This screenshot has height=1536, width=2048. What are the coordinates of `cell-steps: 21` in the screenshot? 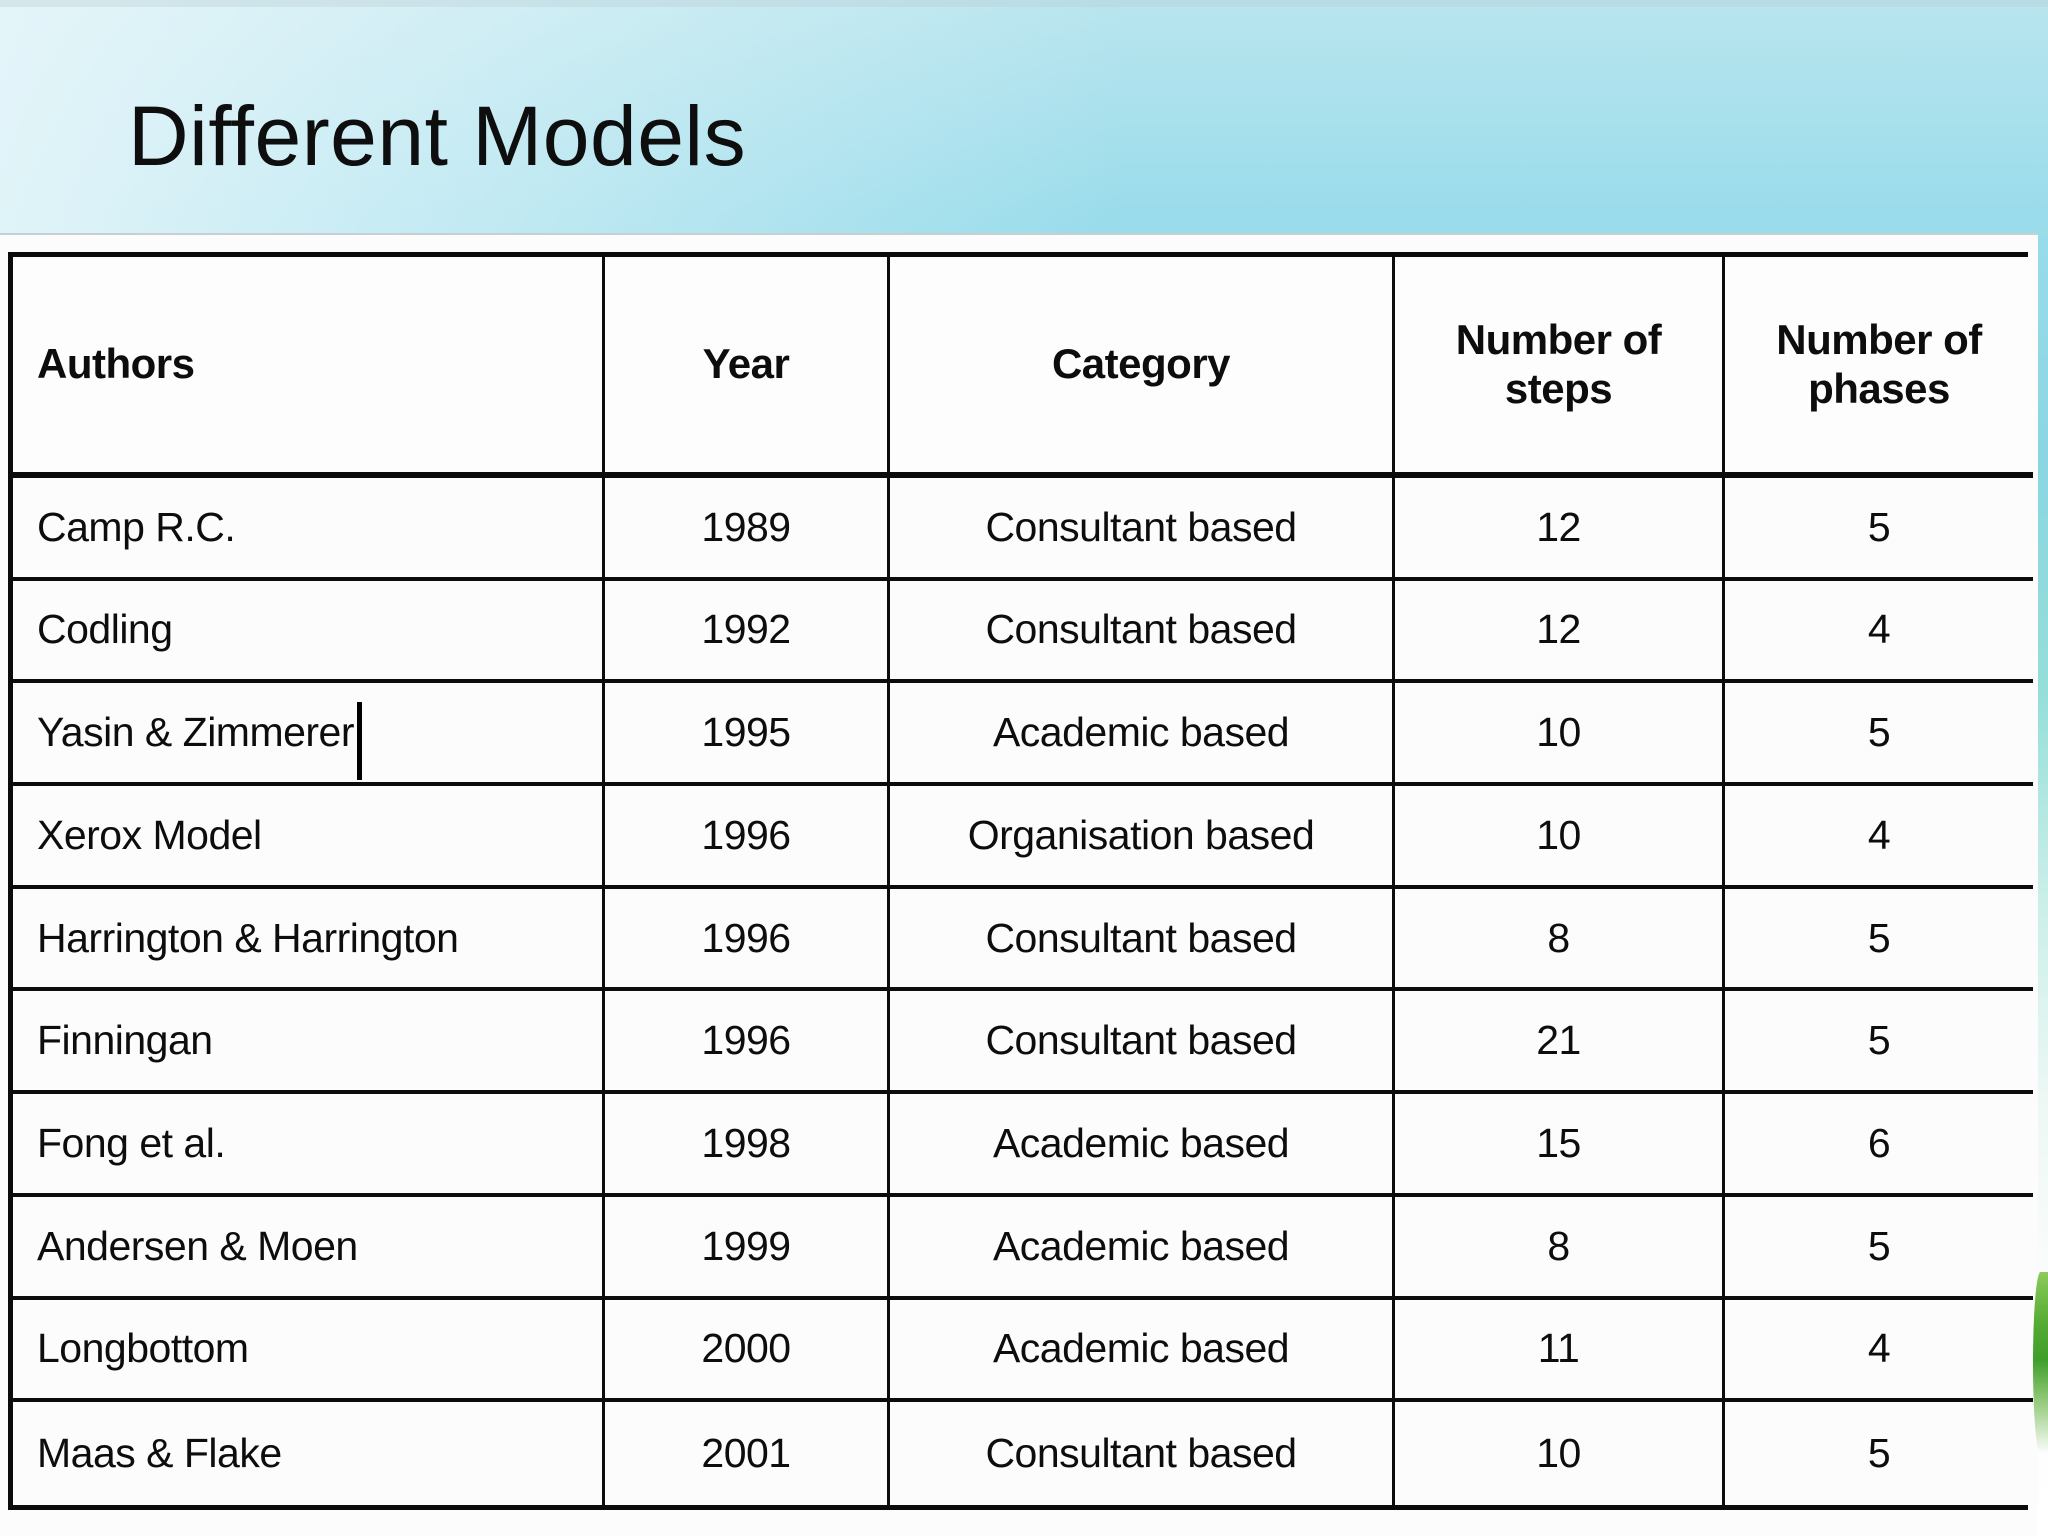 It's located at (1560, 1043).